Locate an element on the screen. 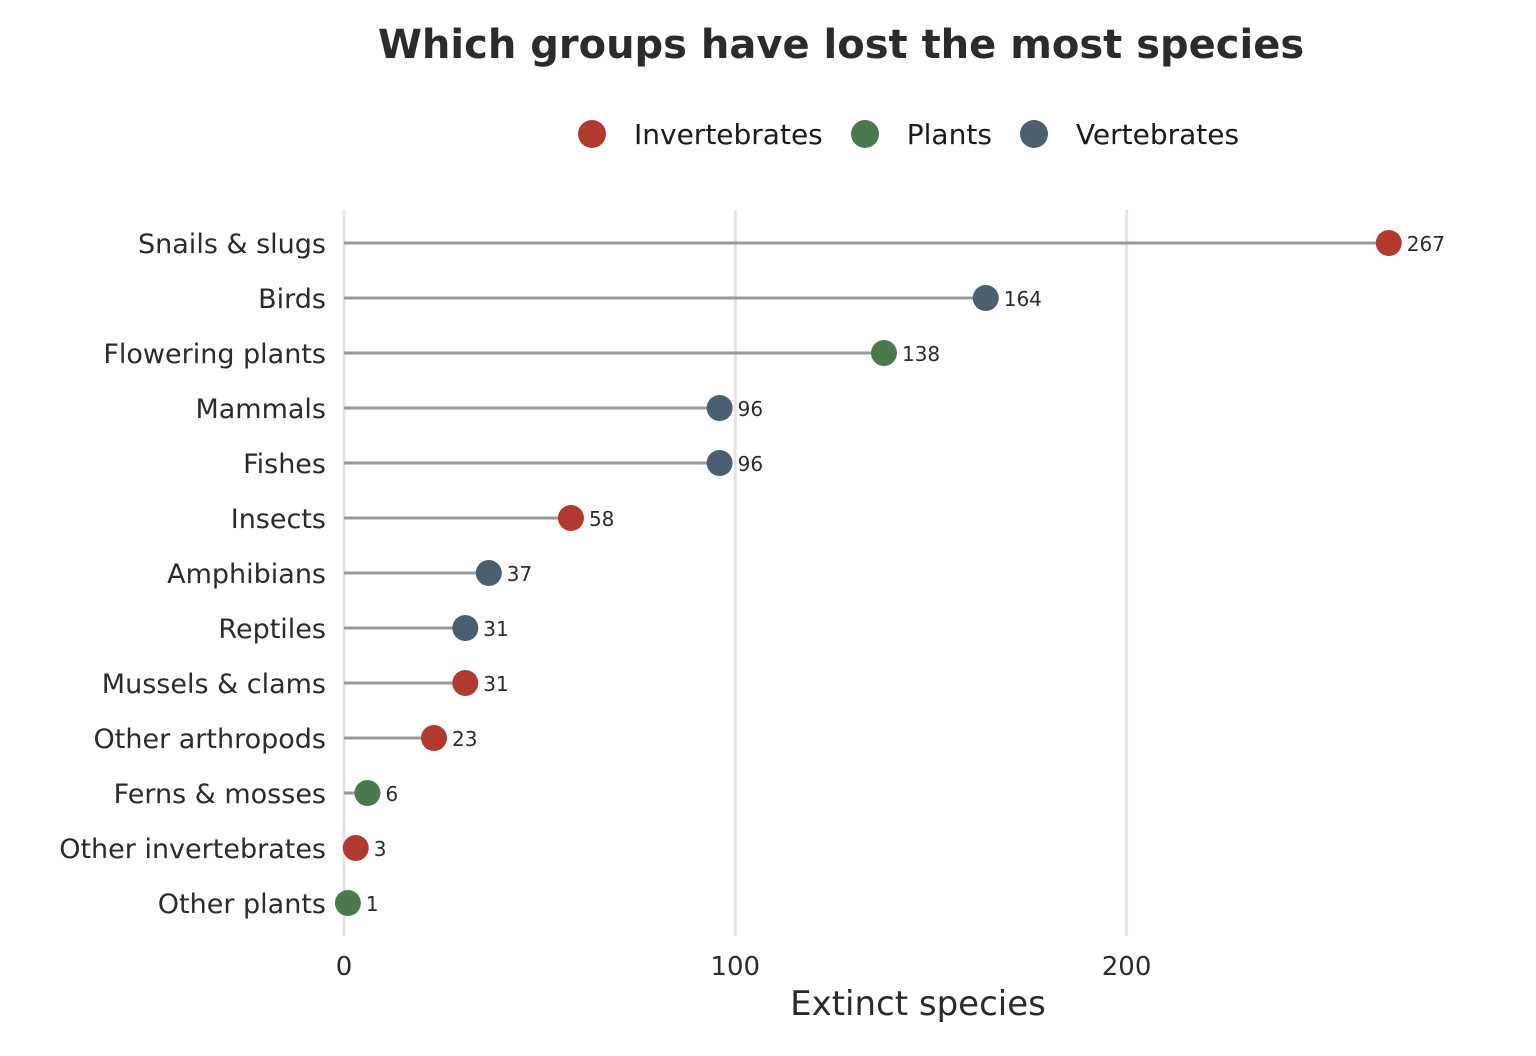  legend-item-vertebrates: Vertebrates is located at coordinates (1129, 134).